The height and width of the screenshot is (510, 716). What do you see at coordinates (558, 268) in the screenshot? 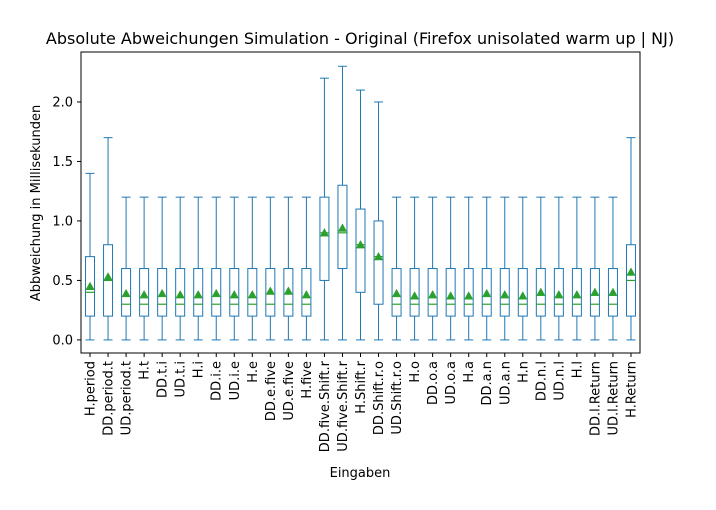
I see `box-UD.n.l` at bounding box center [558, 268].